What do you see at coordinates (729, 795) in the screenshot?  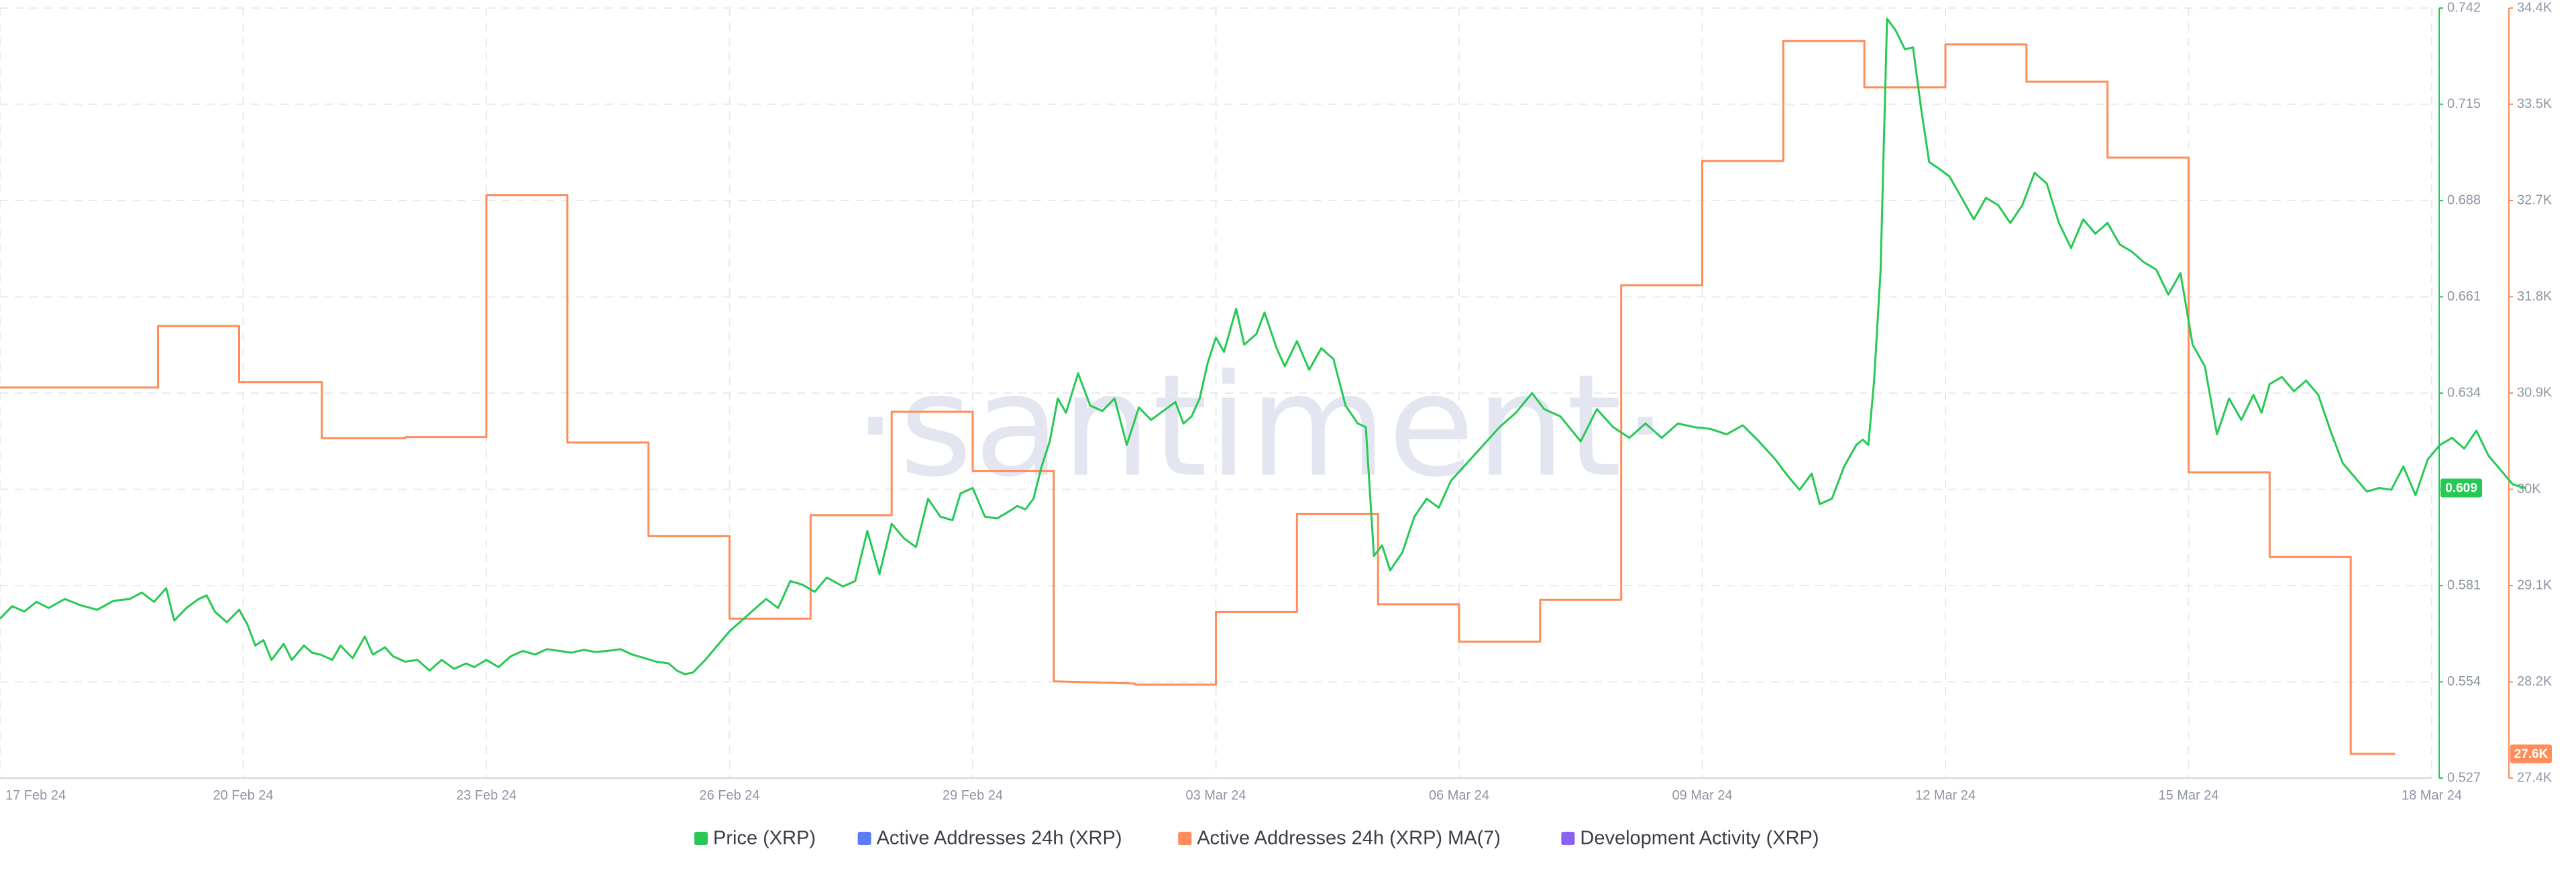 I see `x-axis-tick-label: 26 Feb 24` at bounding box center [729, 795].